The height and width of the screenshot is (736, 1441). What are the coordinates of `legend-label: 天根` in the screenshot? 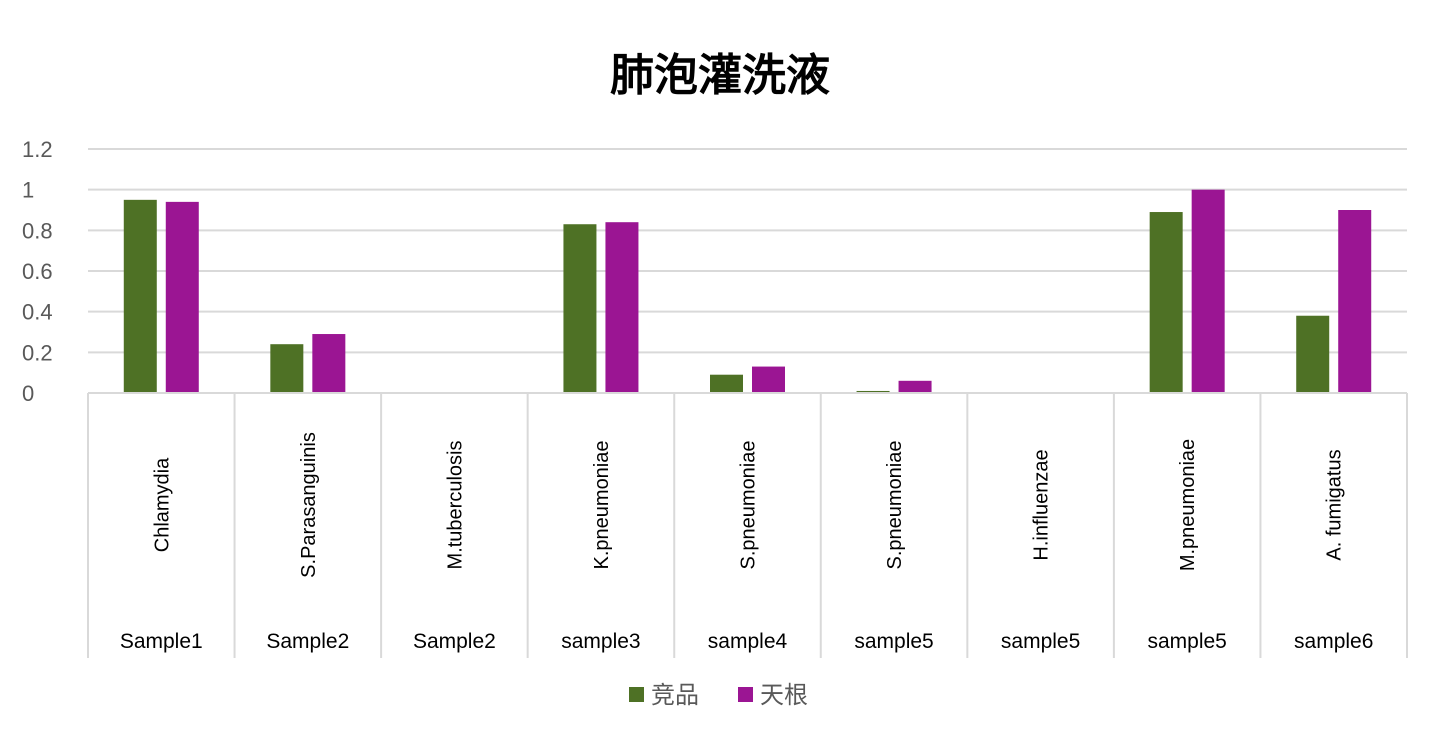 It's located at (784, 695).